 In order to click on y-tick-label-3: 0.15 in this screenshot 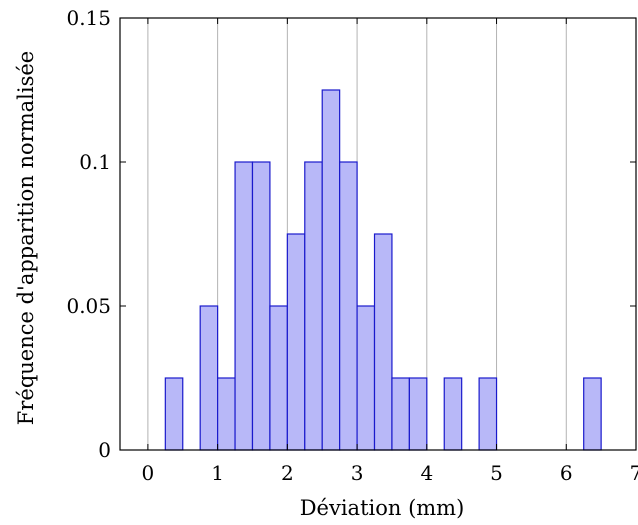, I will do `click(88, 18)`.